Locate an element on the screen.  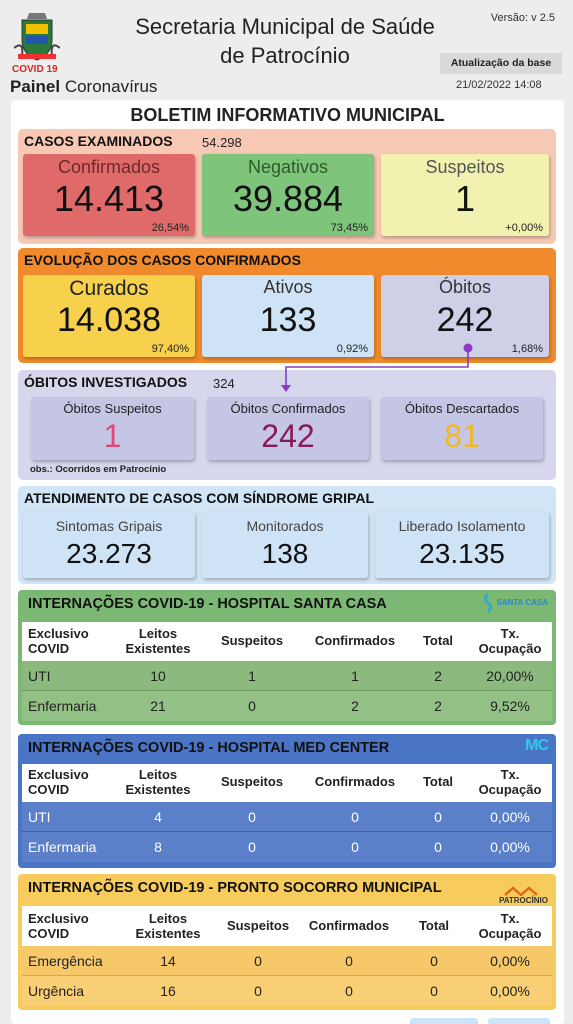
card-value: 81 is located at coordinates (462, 436).